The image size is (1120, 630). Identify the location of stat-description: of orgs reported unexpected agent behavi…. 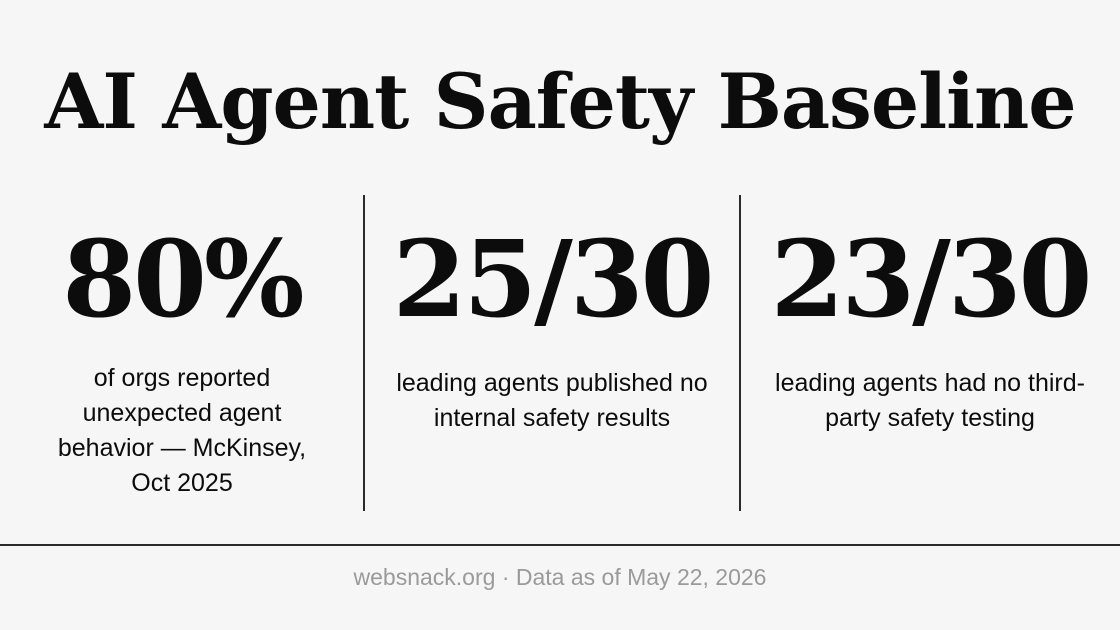
(182, 430).